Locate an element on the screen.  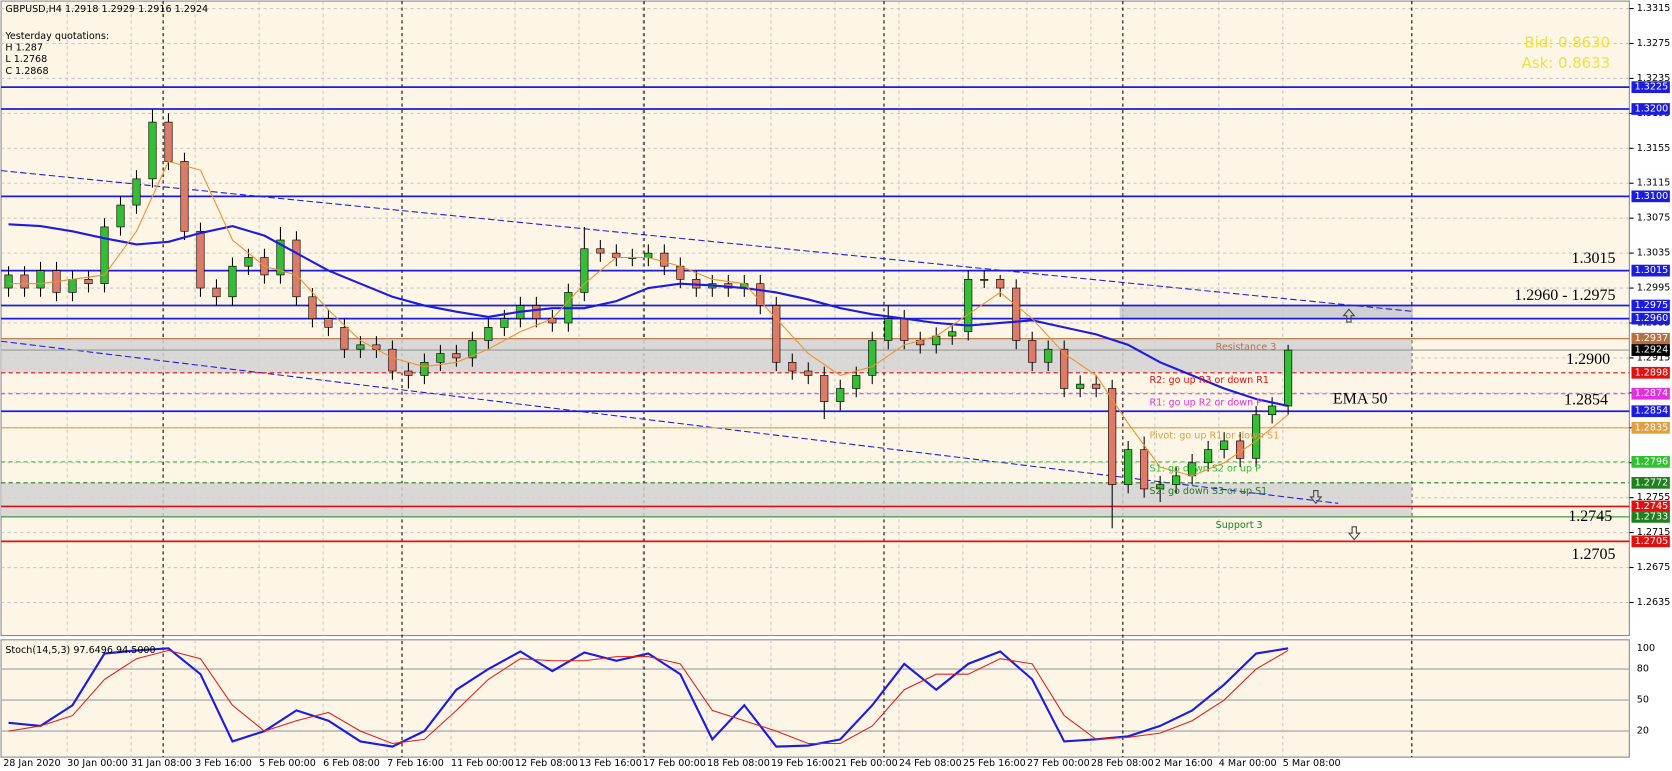
level-badge-label: 1.2937 is located at coordinates (1652, 338).